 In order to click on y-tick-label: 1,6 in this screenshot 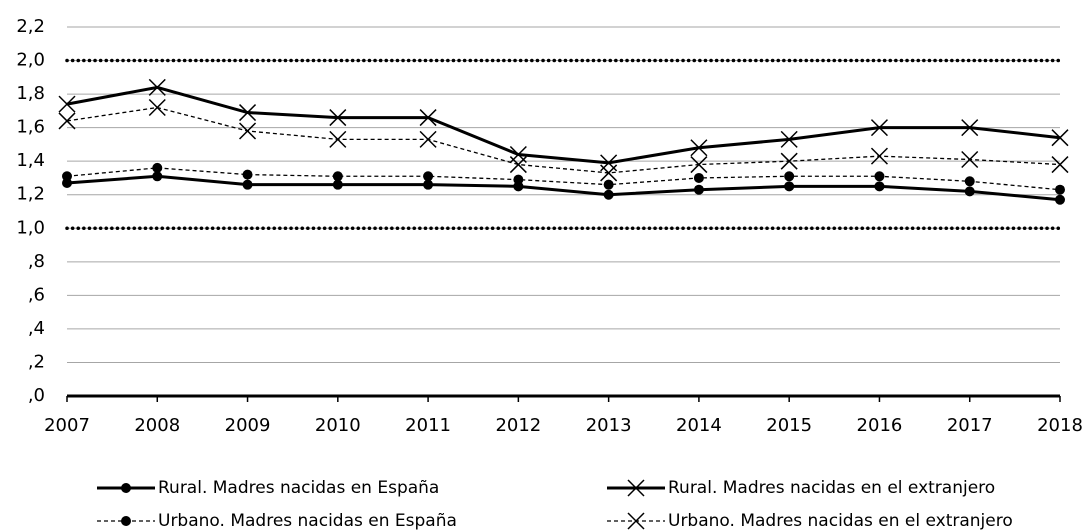, I will do `click(30, 127)`.